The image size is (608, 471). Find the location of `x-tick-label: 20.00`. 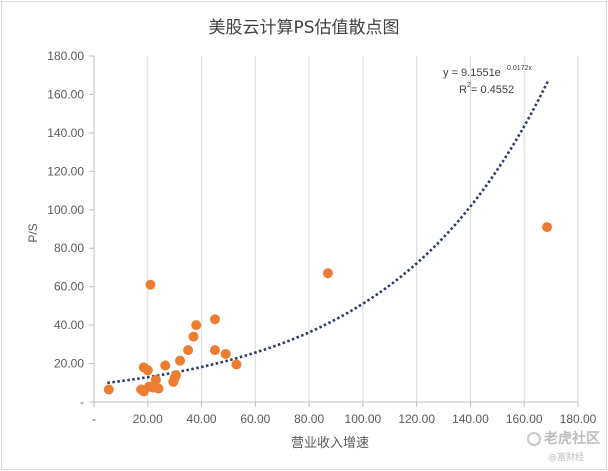

x-tick-label: 20.00 is located at coordinates (148, 419).